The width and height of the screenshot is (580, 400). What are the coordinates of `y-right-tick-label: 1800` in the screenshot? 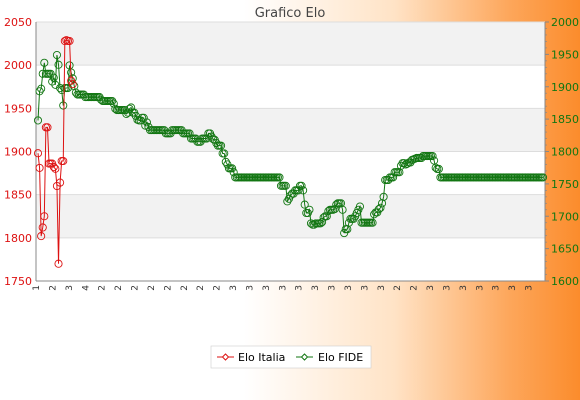 It's located at (565, 152).